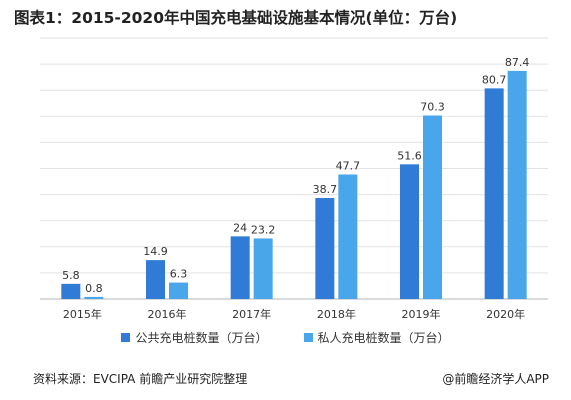 This screenshot has width=571, height=400. Describe the element at coordinates (263, 229) in the screenshot. I see `data-label: 23.2` at that location.